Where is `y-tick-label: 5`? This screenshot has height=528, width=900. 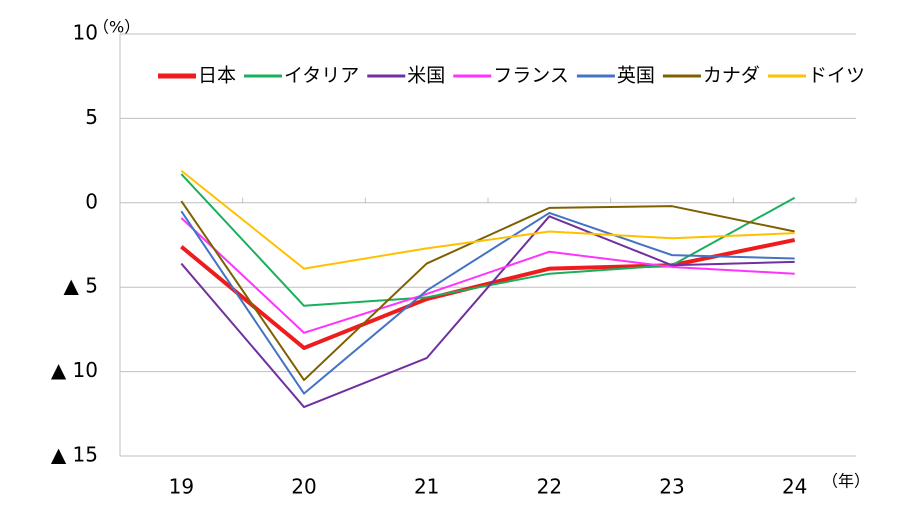 y-tick-label: 5 is located at coordinates (91, 117).